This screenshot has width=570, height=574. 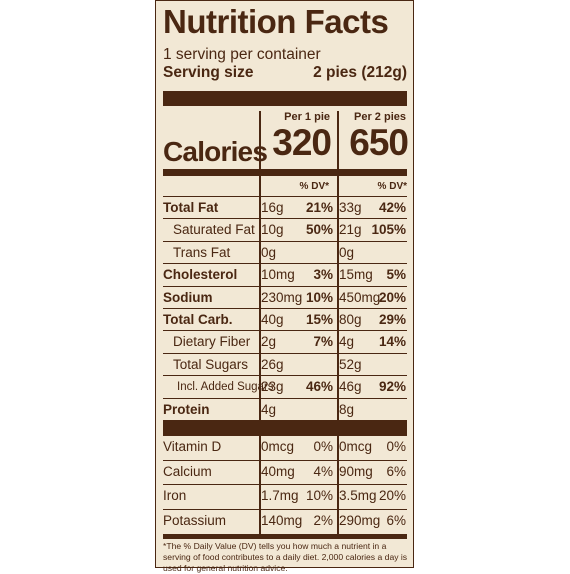 I want to click on amount-per-2: 52g, so click(x=350, y=364).